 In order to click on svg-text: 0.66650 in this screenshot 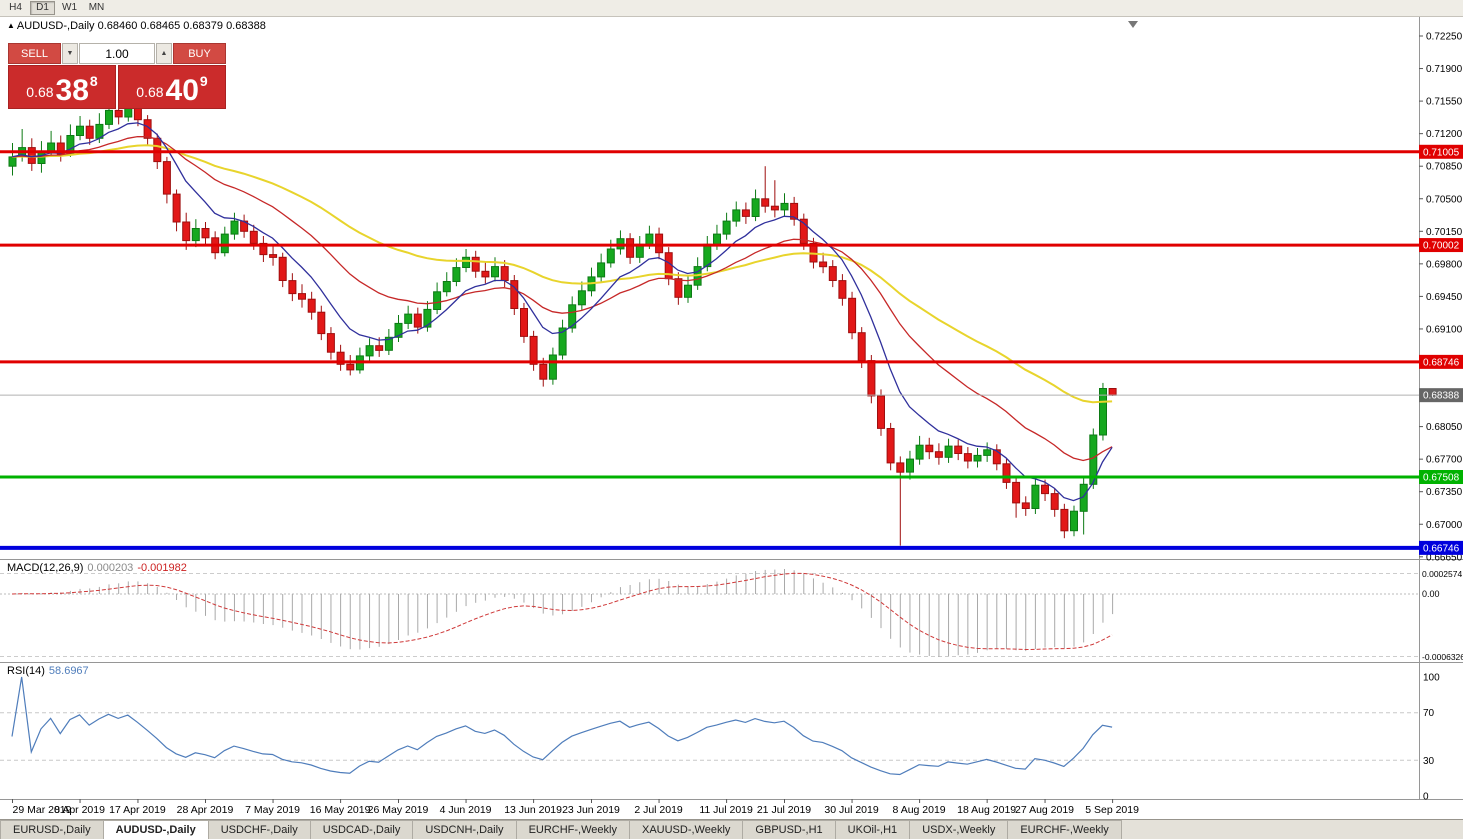, I will do `click(1444, 557)`.